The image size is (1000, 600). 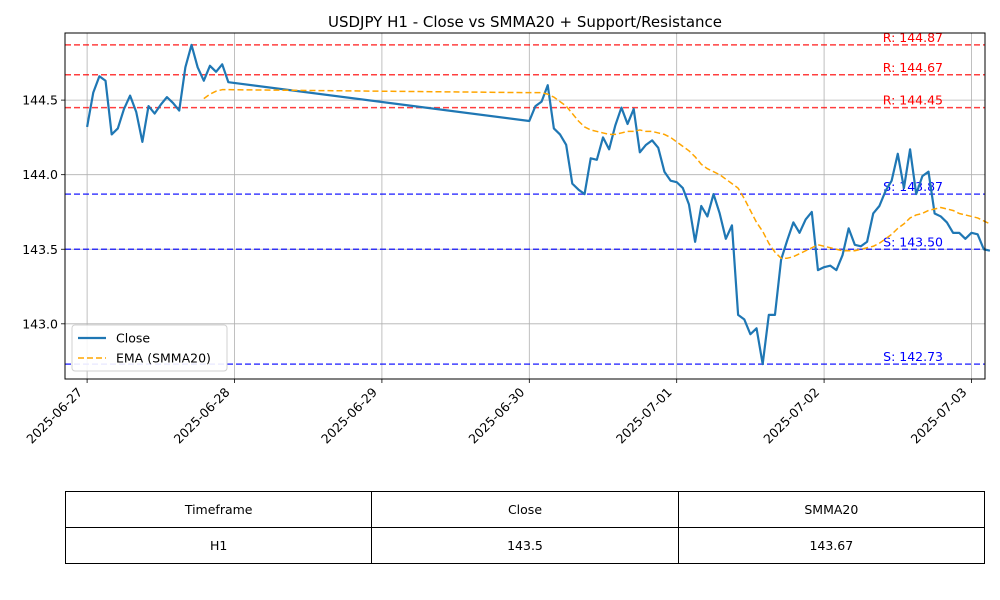 What do you see at coordinates (40, 174) in the screenshot?
I see `y-tick-label: 144.0` at bounding box center [40, 174].